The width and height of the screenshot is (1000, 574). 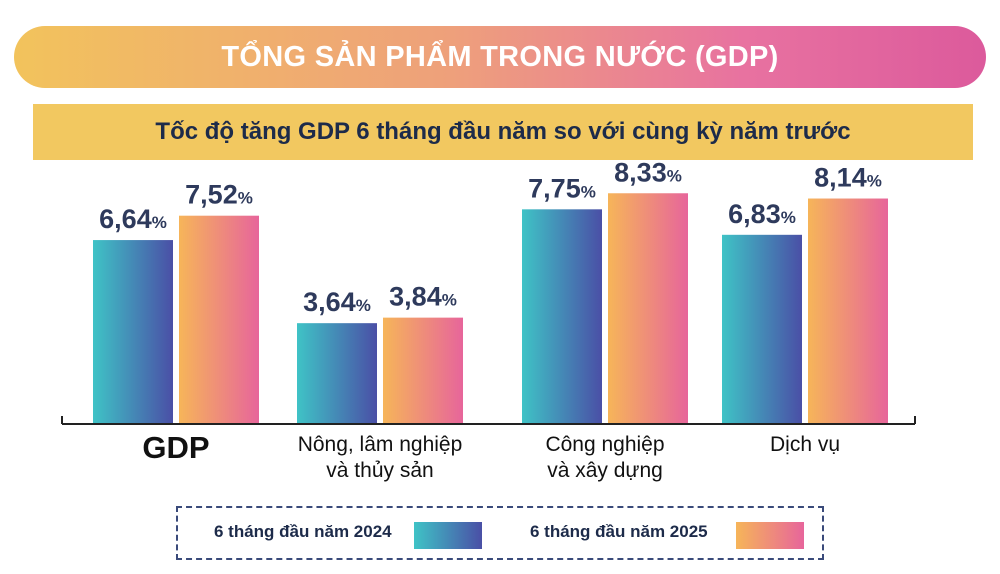 I want to click on bar-value-label: 3,84%, so click(x=423, y=297).